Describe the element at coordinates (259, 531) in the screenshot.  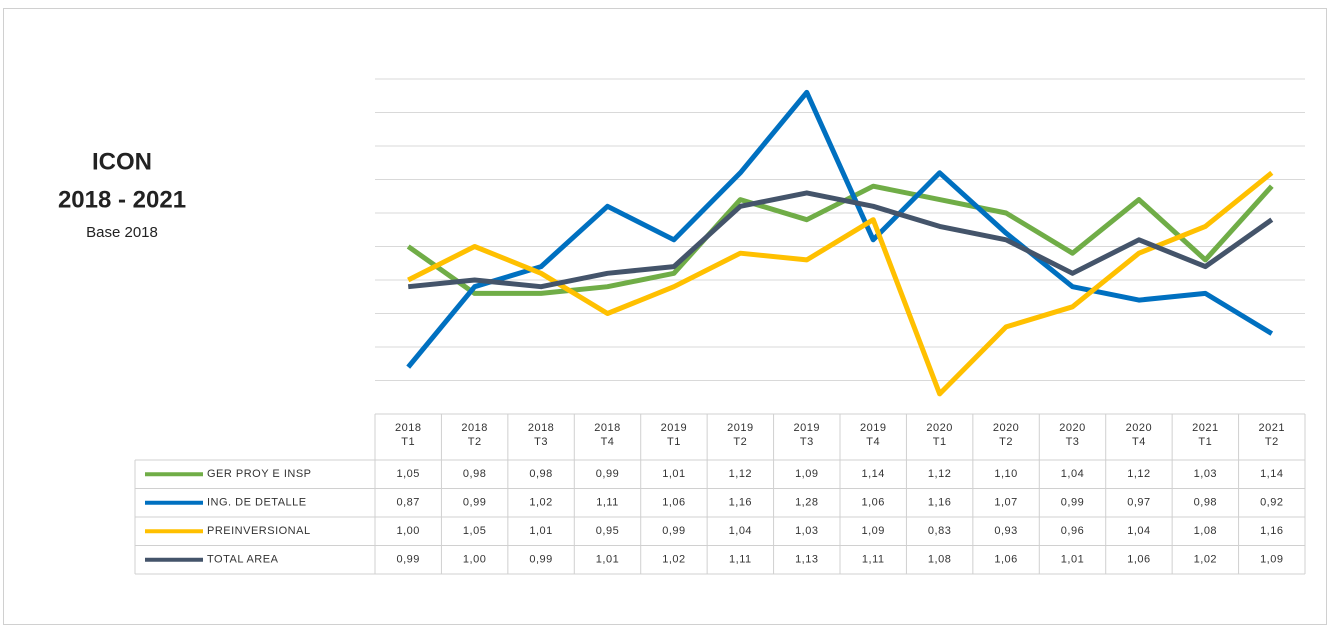
I see `legend-label: PREINVERSIONAL` at that location.